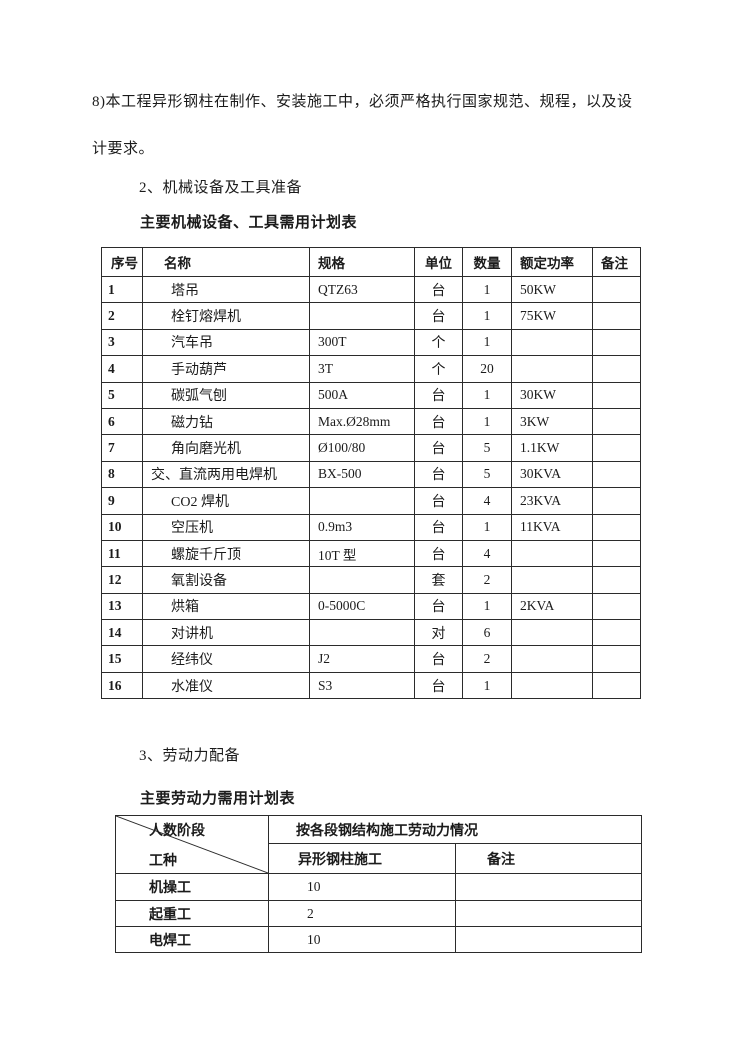 This screenshot has height=1052, width=744. Describe the element at coordinates (226, 580) in the screenshot. I see `cell-name: 氧割设备` at that location.